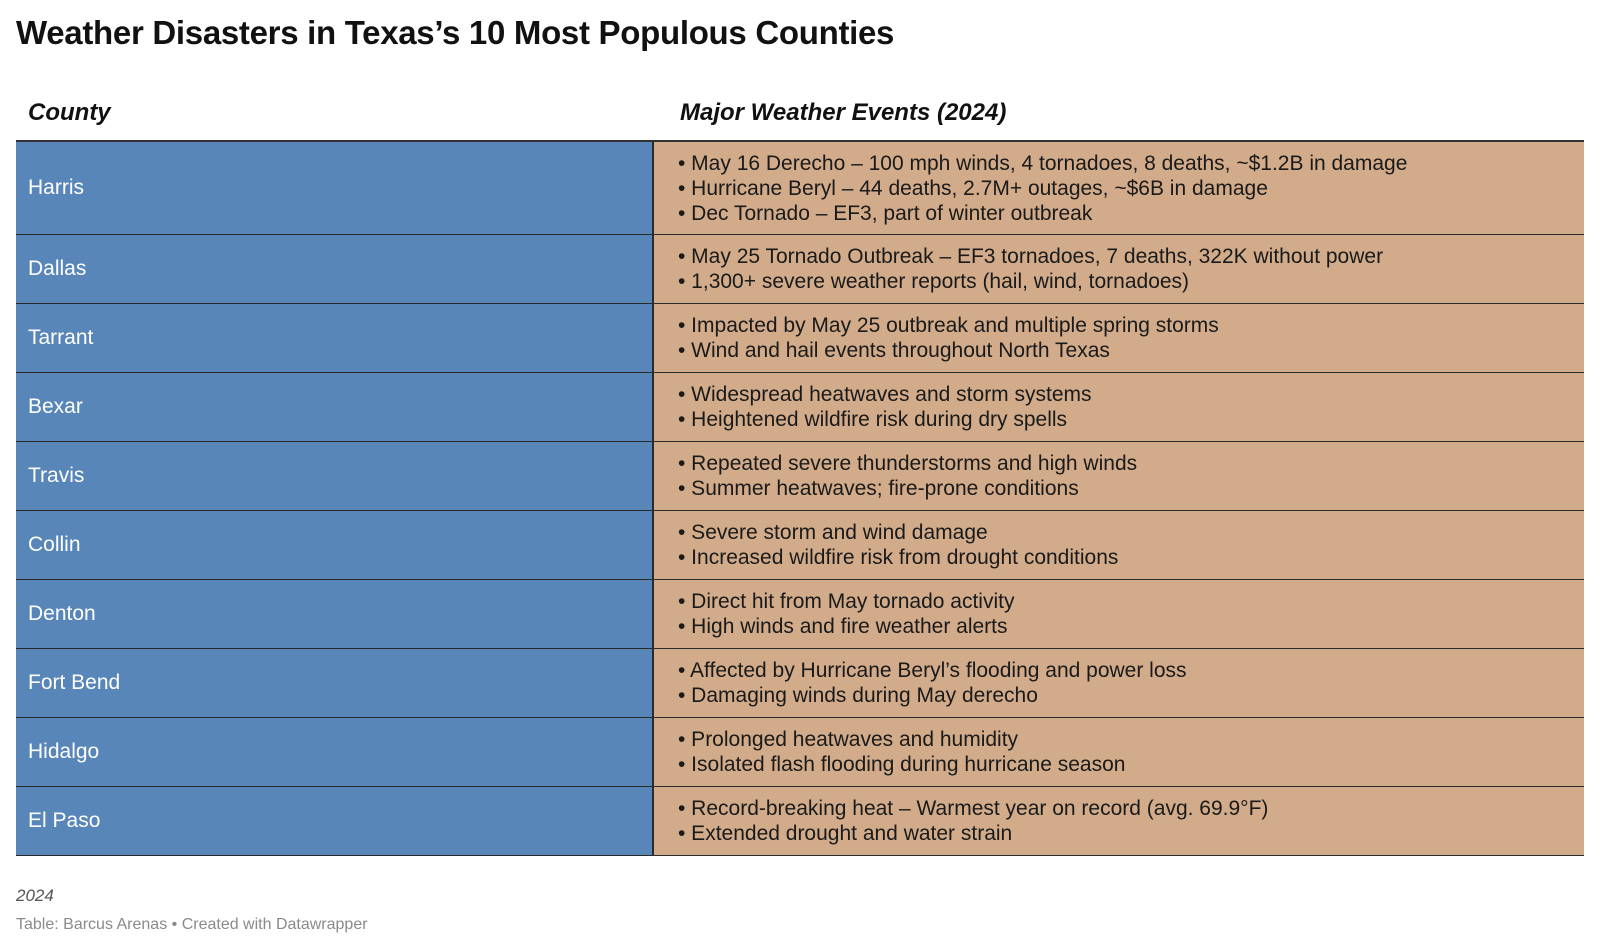 The image size is (1600, 952). I want to click on event-item: • Damaging winds during May derecho, so click(858, 695).